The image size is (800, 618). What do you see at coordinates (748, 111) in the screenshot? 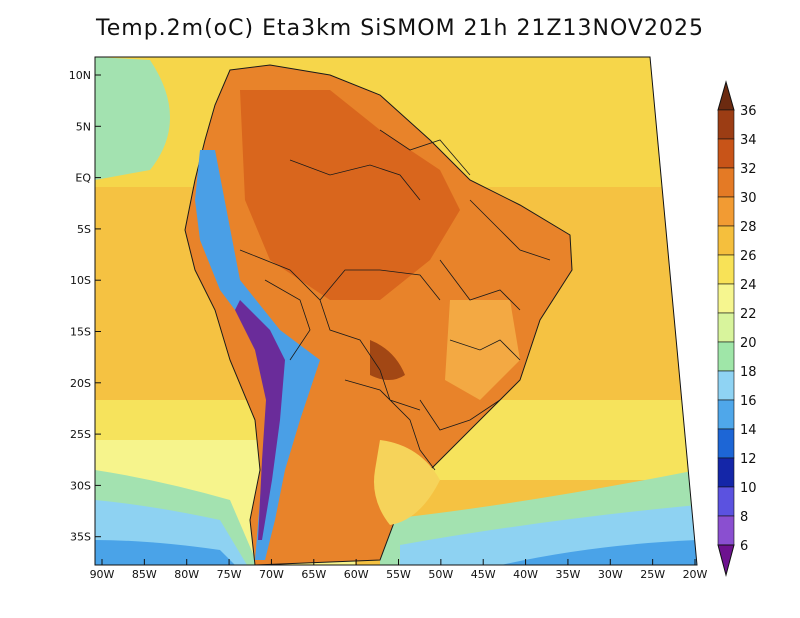
I see `colorbar-label: 36` at bounding box center [748, 111].